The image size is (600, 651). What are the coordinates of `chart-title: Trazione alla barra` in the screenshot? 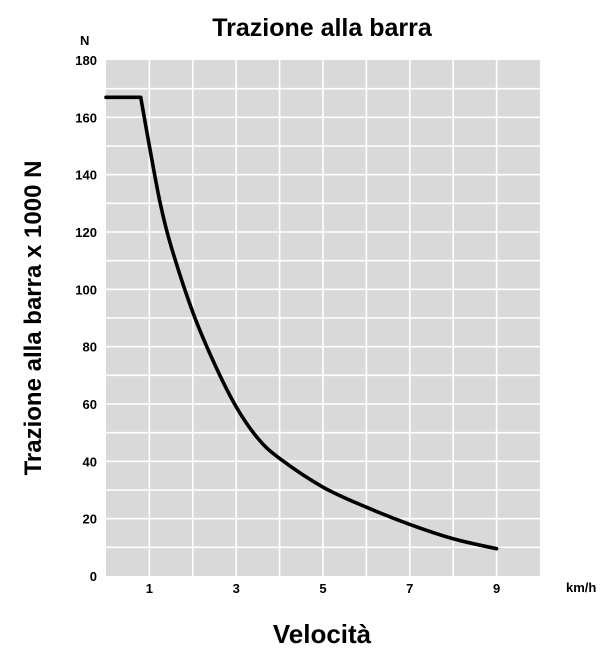 It's located at (322, 28).